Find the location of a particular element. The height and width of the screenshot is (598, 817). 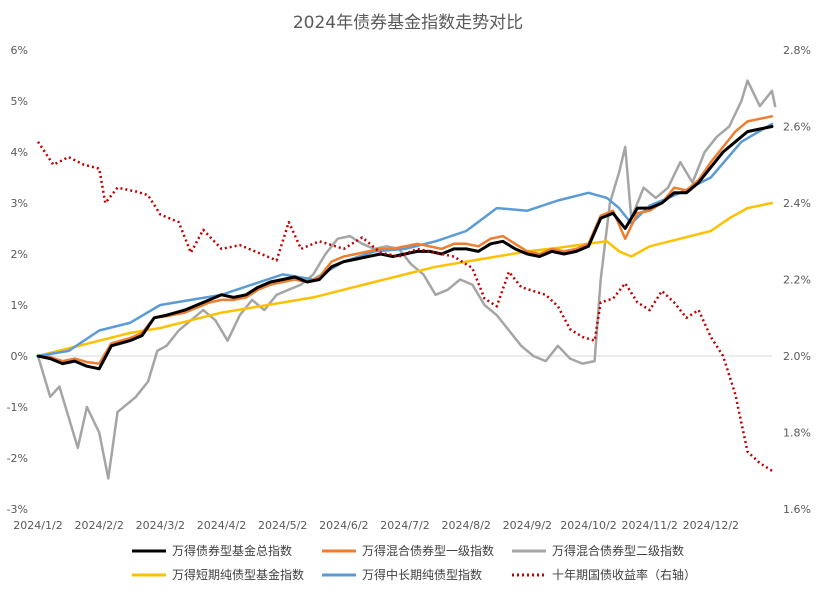

left-axis-tick: 3% is located at coordinates (19, 203).